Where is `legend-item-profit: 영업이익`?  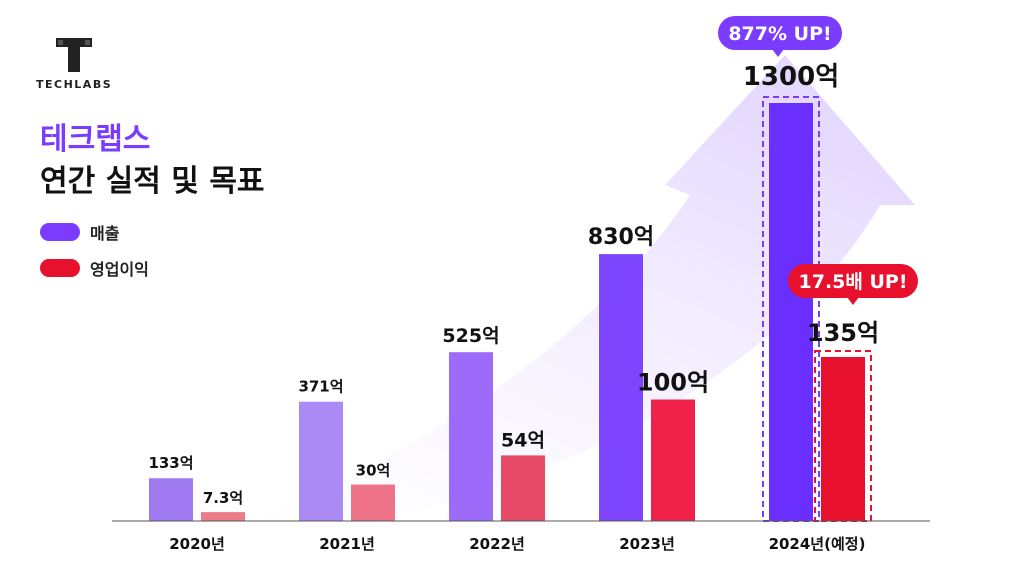
legend-item-profit: 영업이익 is located at coordinates (94, 268).